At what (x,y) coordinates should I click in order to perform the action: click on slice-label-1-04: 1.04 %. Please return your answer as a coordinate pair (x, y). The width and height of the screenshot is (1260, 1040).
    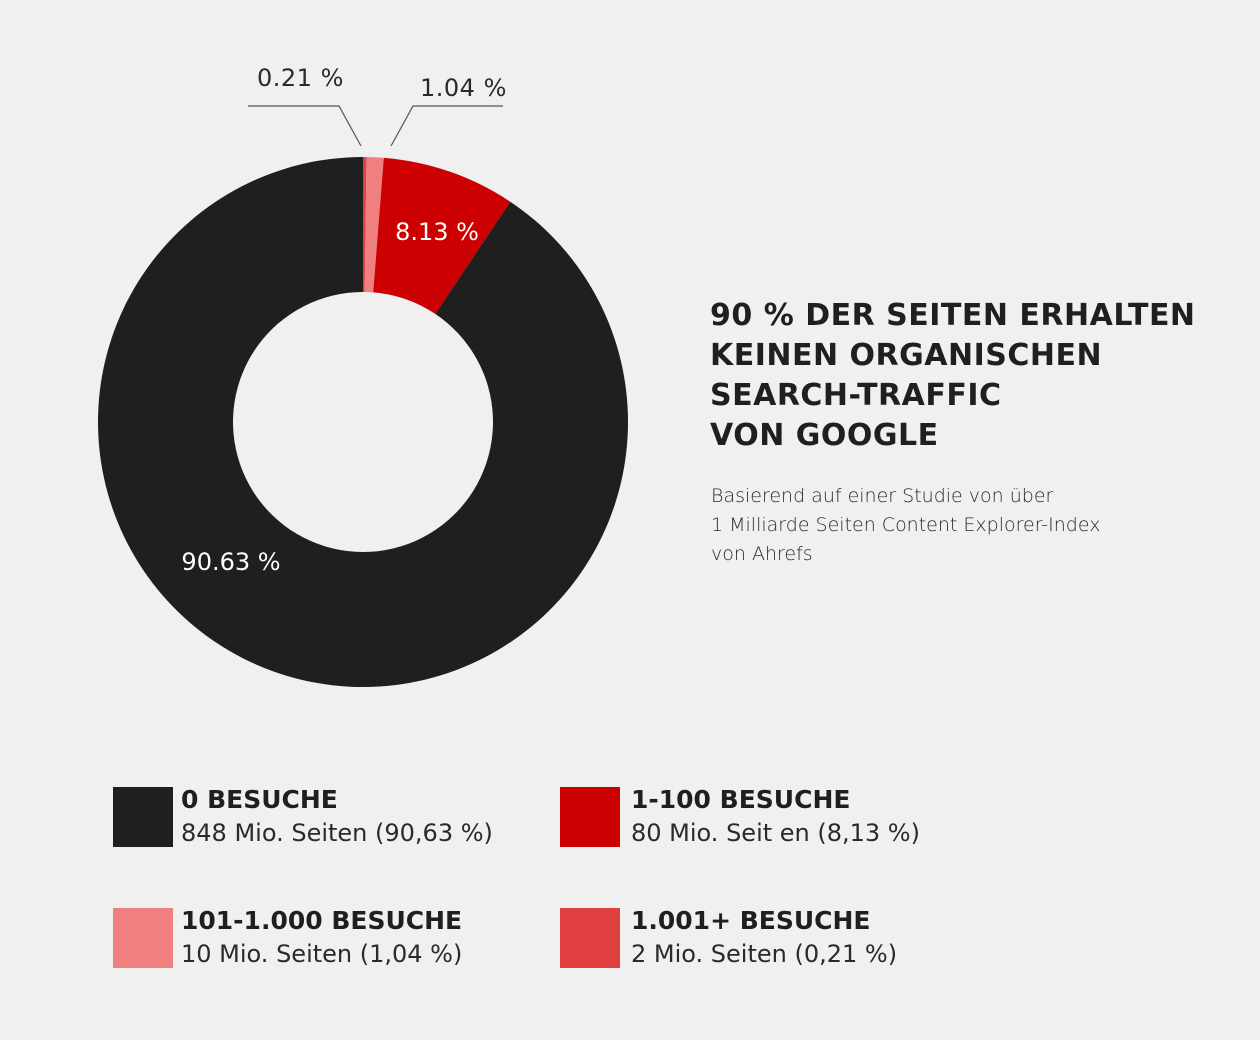
    Looking at the image, I should click on (463, 88).